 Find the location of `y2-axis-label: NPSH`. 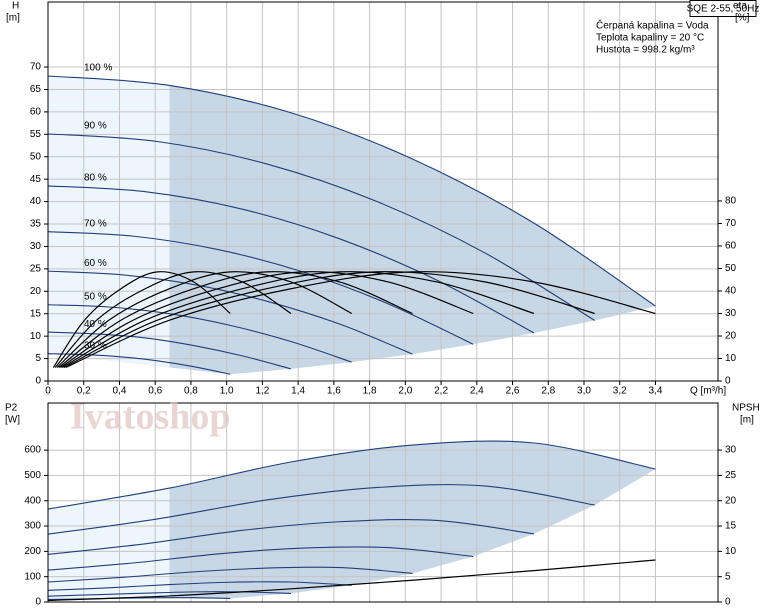

y2-axis-label: NPSH is located at coordinates (746, 408).